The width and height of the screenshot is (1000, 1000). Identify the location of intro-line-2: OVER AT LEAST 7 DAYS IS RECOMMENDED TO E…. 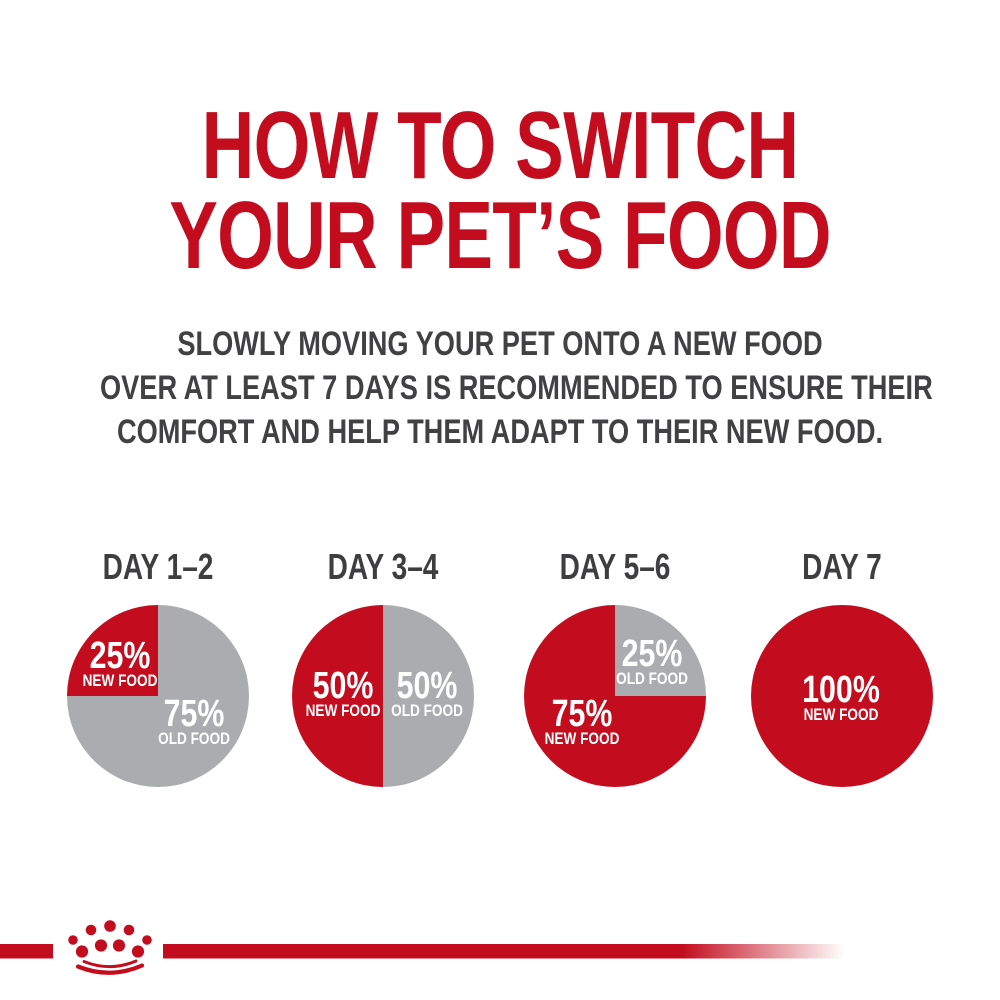
(516, 388).